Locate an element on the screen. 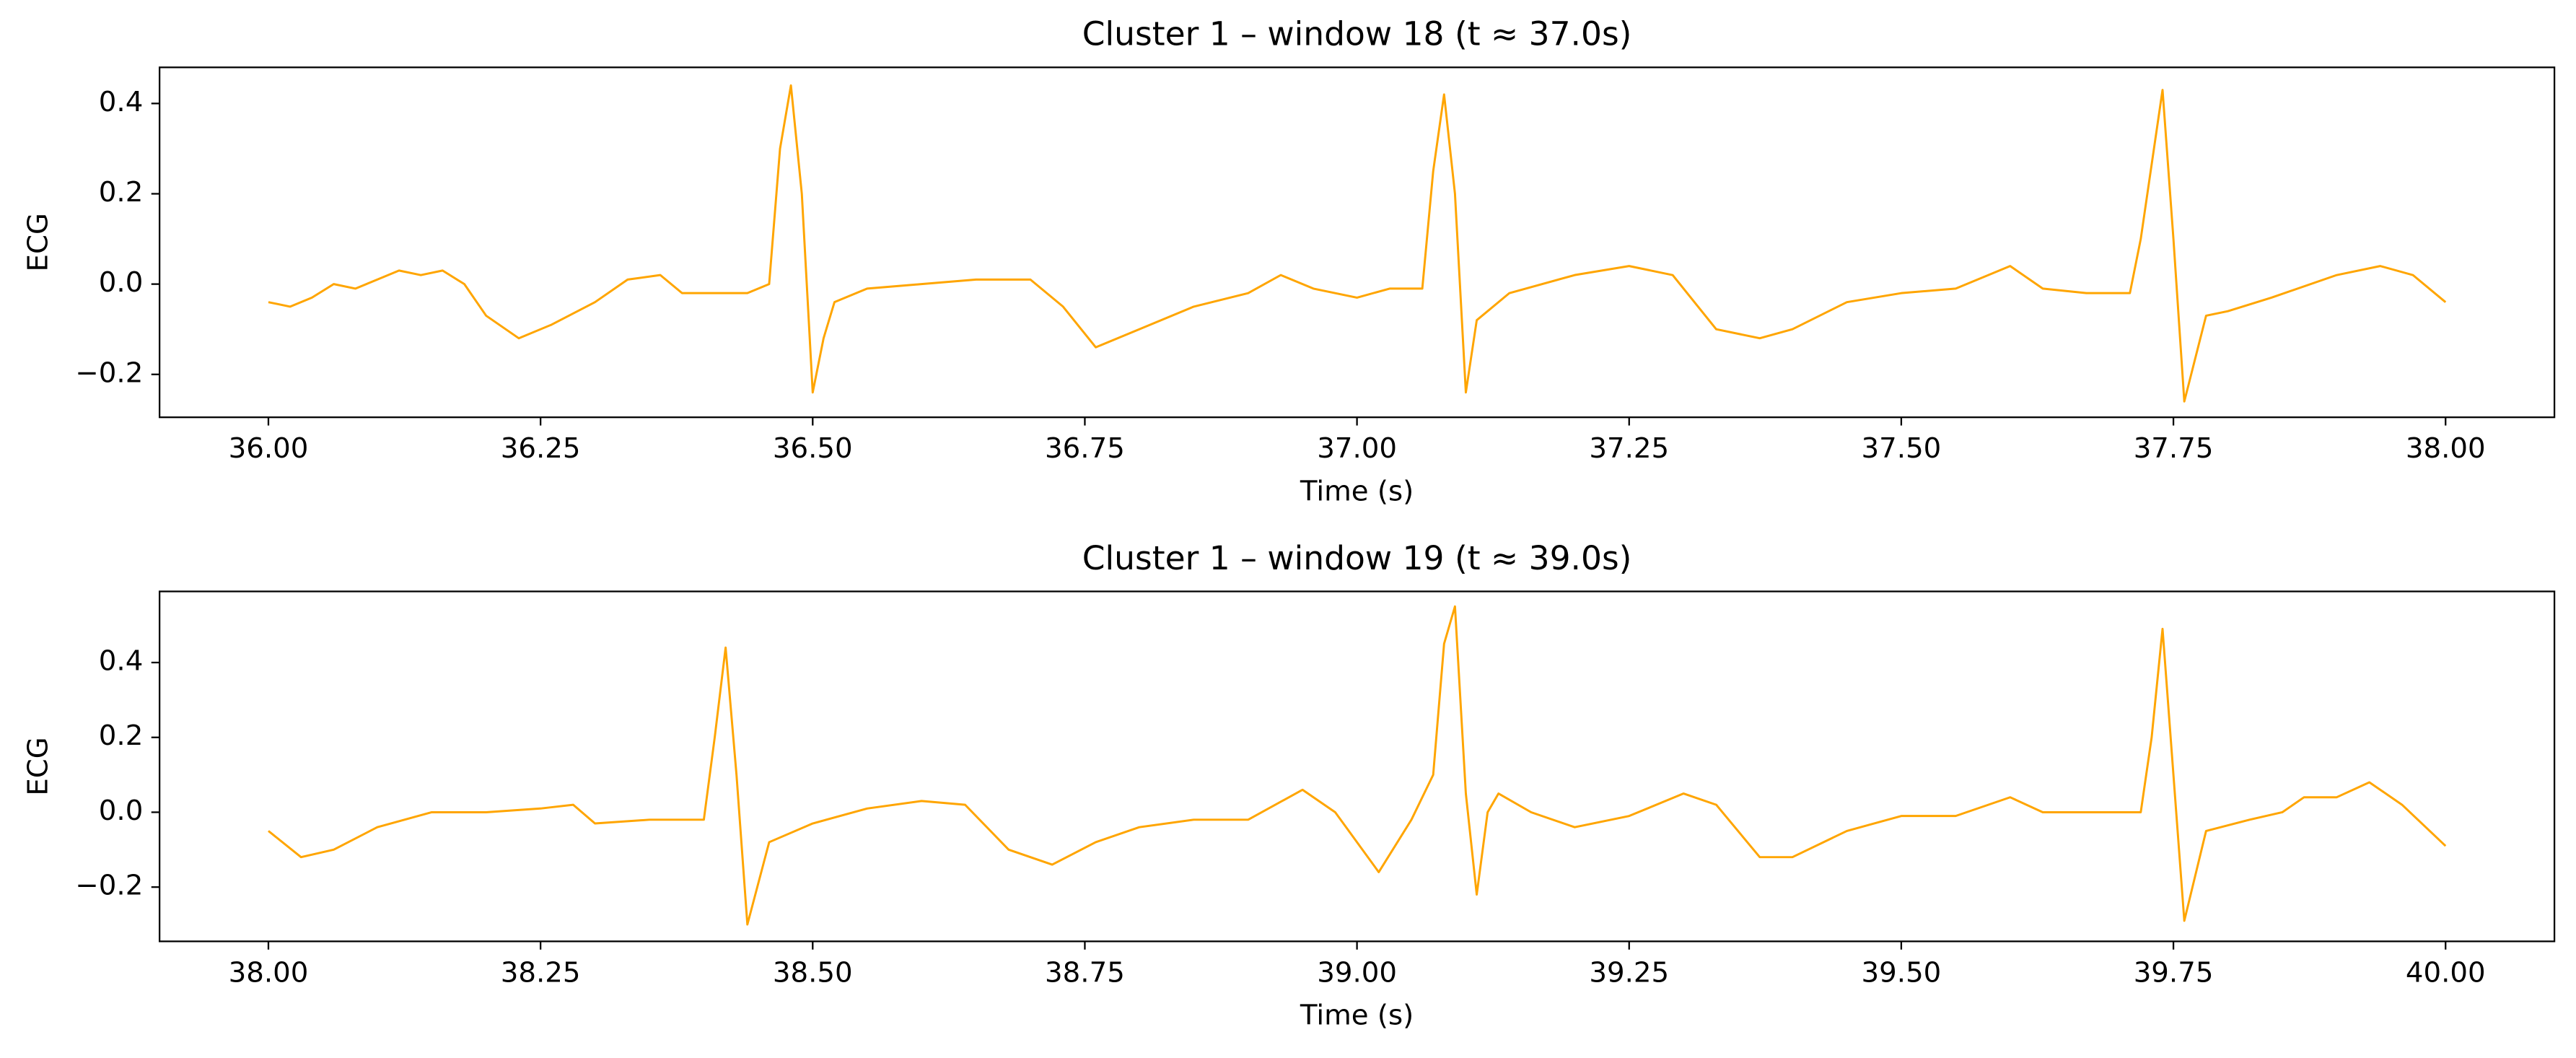 The image size is (2576, 1058). x-tick-label: 39.50 is located at coordinates (1902, 972).